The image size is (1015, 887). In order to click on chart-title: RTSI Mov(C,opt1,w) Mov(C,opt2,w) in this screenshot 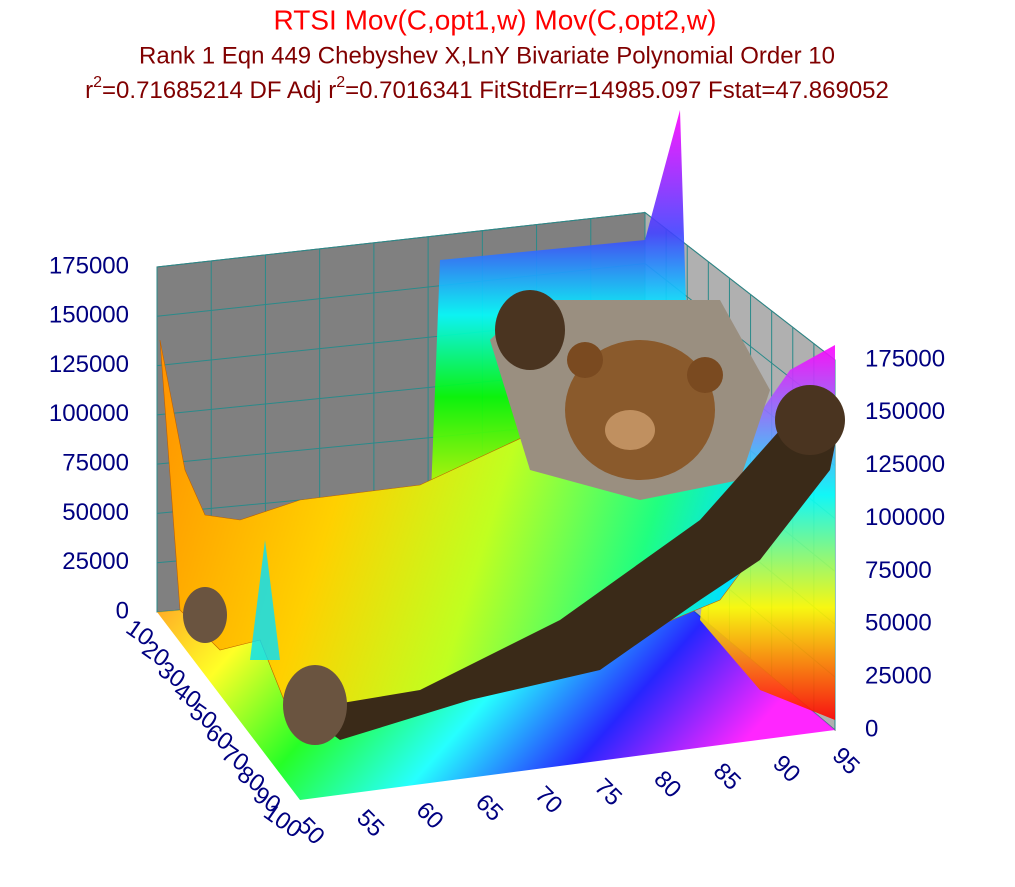, I will do `click(495, 19)`.